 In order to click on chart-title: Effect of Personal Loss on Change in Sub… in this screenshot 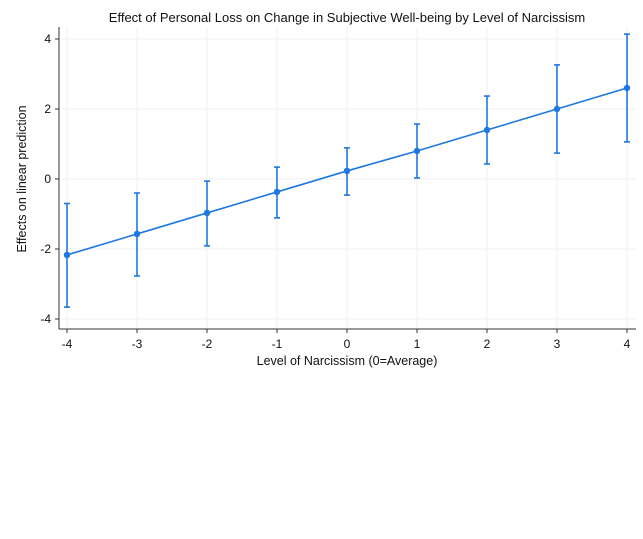, I will do `click(347, 17)`.